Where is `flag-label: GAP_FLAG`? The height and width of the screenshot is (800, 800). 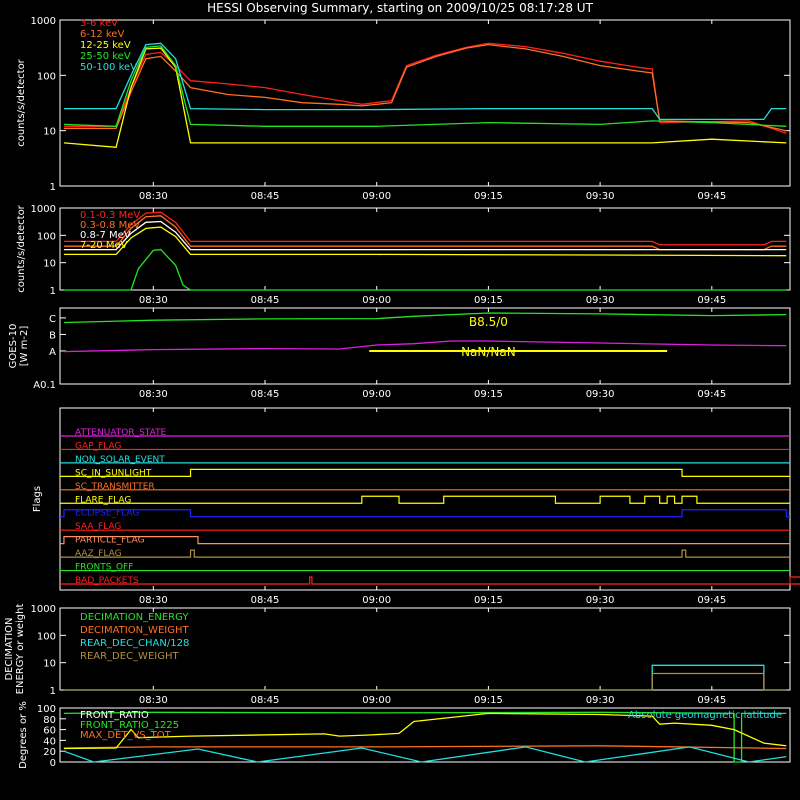
flag-label: GAP_FLAG is located at coordinates (98, 446).